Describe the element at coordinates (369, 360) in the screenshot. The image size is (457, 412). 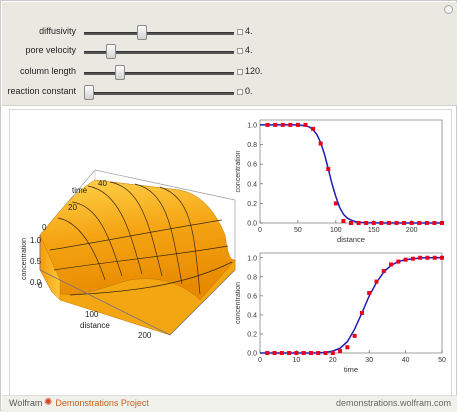
I see `x-tick-label: 30` at that location.